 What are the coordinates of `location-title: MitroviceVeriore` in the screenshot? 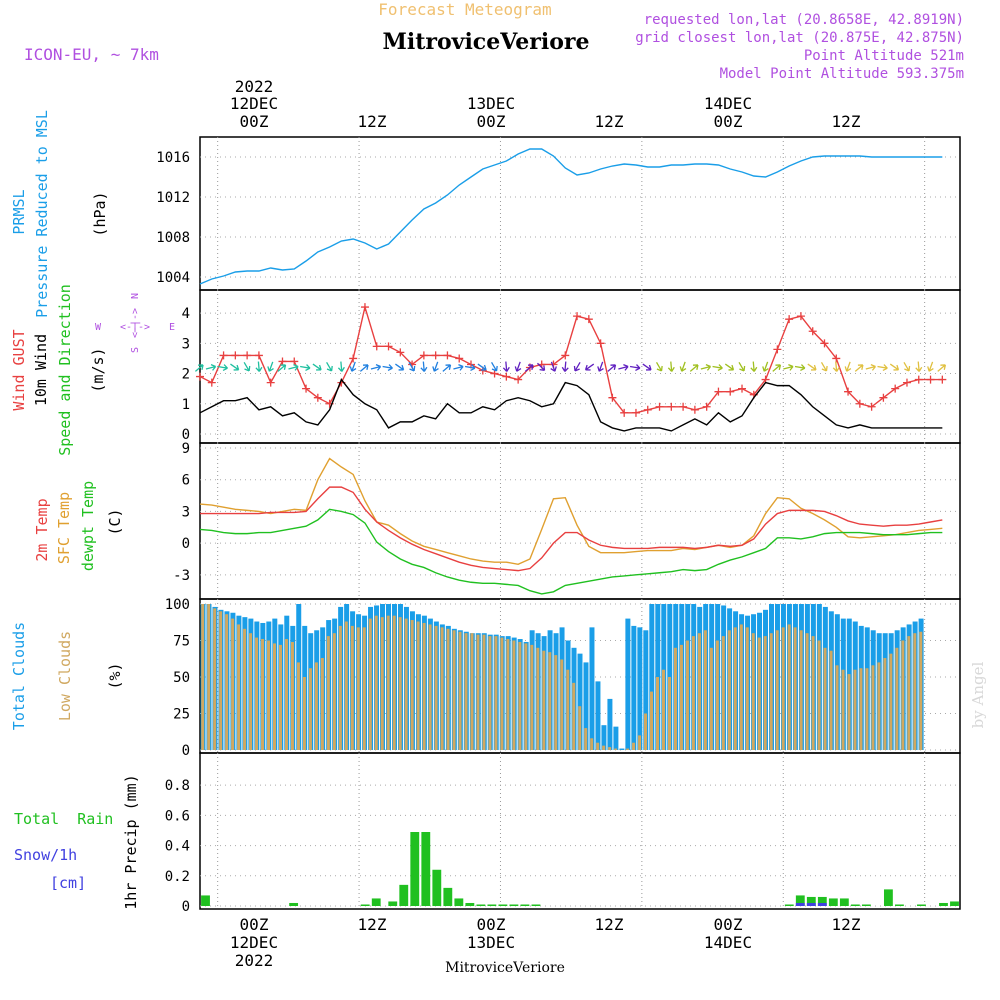 It's located at (486, 42).